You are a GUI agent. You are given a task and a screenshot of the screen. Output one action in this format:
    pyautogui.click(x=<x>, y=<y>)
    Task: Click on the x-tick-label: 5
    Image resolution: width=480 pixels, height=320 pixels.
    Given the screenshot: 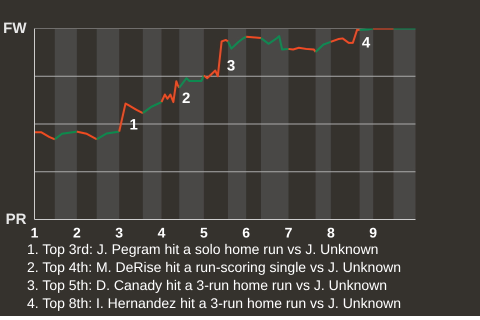 What is the action you would take?
    pyautogui.click(x=204, y=232)
    